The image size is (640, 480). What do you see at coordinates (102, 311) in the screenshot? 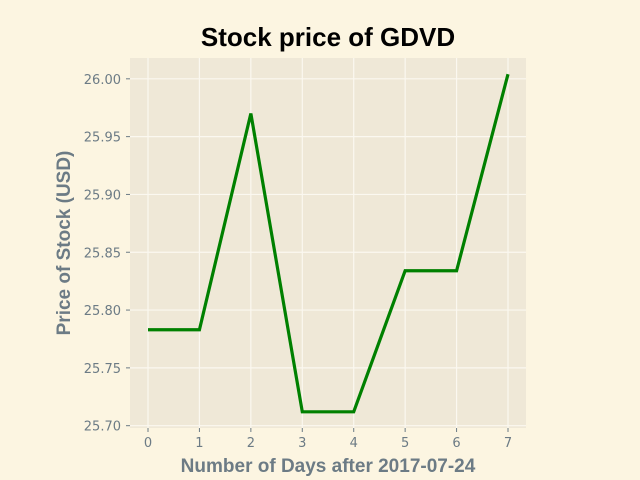
I see `y-tick-label: 25.80` at bounding box center [102, 311].